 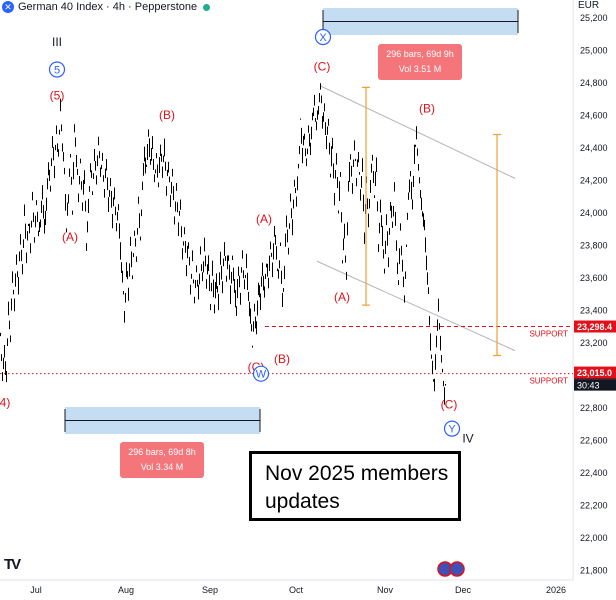 What do you see at coordinates (594, 181) in the screenshot?
I see `y-tick-label: 24,200` at bounding box center [594, 181].